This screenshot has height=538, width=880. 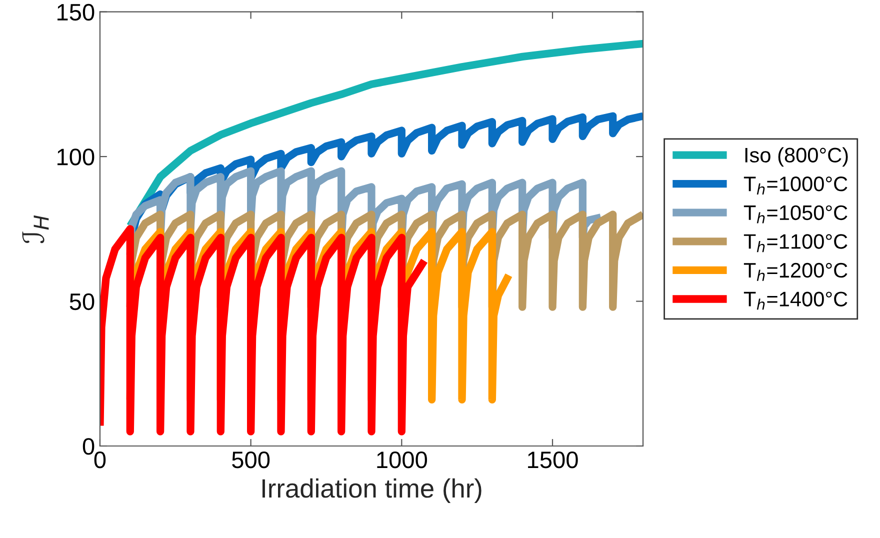 What do you see at coordinates (372, 491) in the screenshot?
I see `x-axis-title: Irradiation time (hr)` at bounding box center [372, 491].